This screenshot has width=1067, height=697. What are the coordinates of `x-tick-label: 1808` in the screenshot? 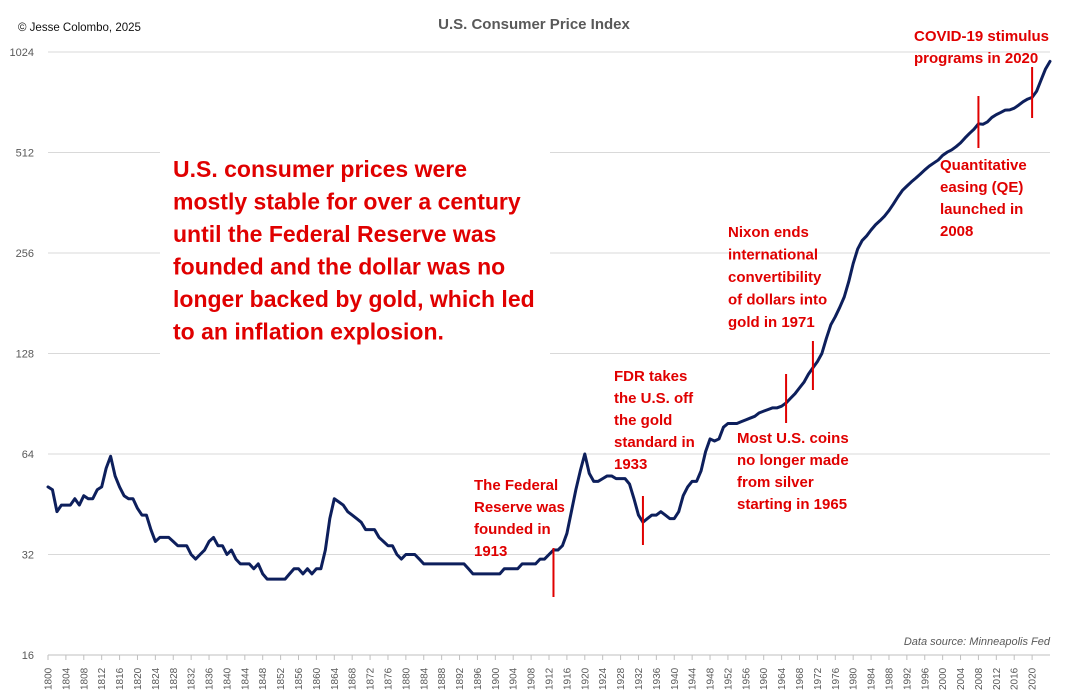 It's located at (84, 678).